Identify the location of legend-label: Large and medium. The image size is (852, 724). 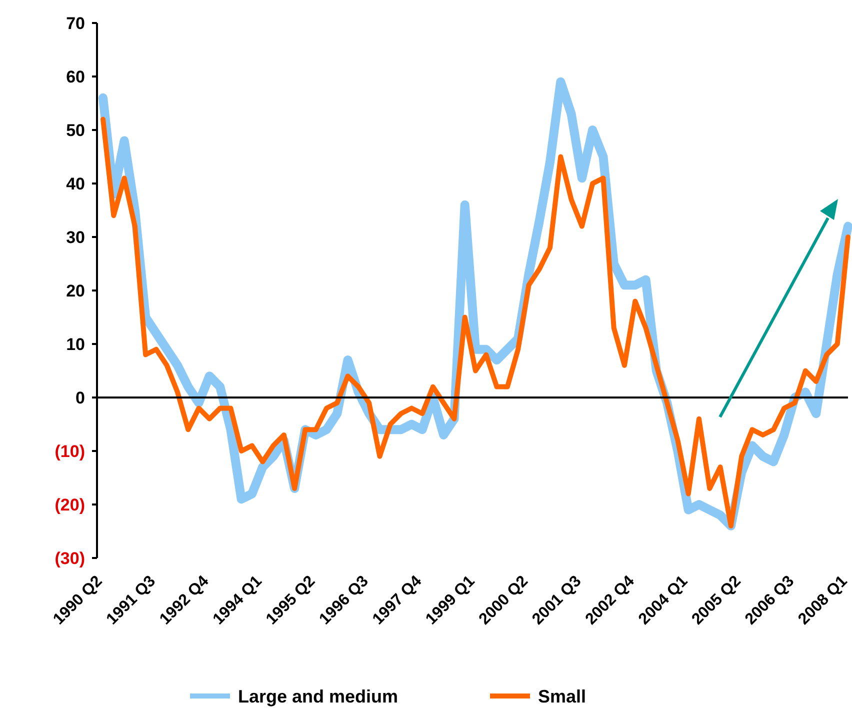
(318, 696).